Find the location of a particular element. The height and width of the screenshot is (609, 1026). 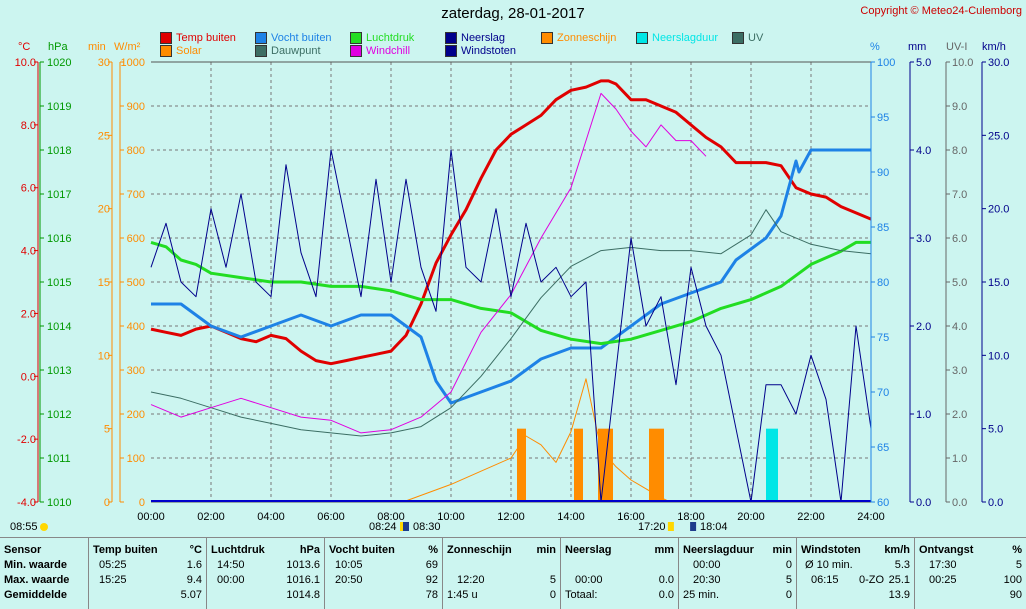

raindur-total-val: 0 is located at coordinates (788, 595).